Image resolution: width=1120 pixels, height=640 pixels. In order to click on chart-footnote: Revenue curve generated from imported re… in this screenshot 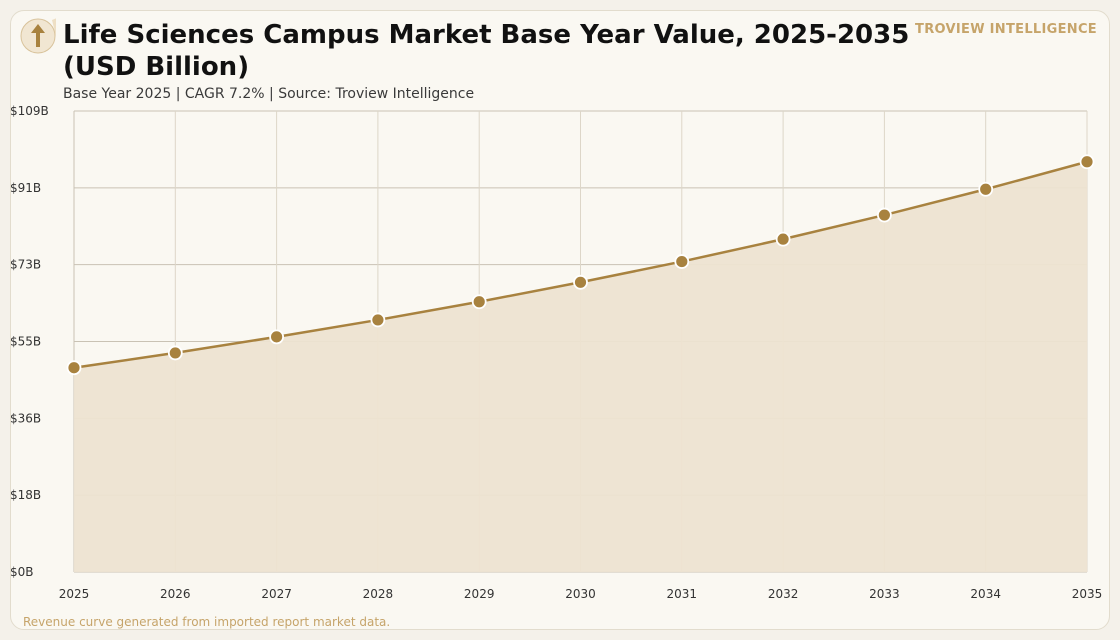, I will do `click(207, 622)`.